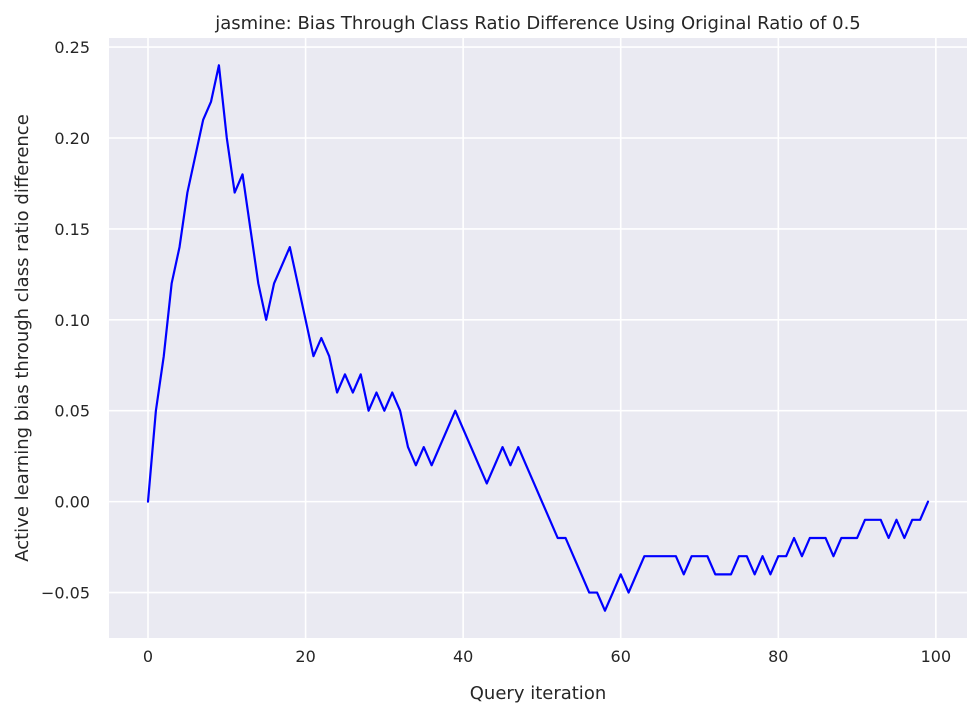 This screenshot has width=977, height=716. What do you see at coordinates (72, 502) in the screenshot?
I see `y-tick-label: 0.00` at bounding box center [72, 502].